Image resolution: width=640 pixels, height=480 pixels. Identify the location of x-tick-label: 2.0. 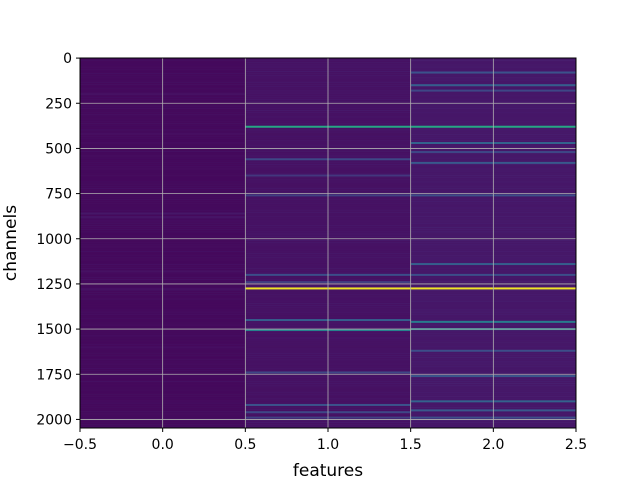
(493, 445).